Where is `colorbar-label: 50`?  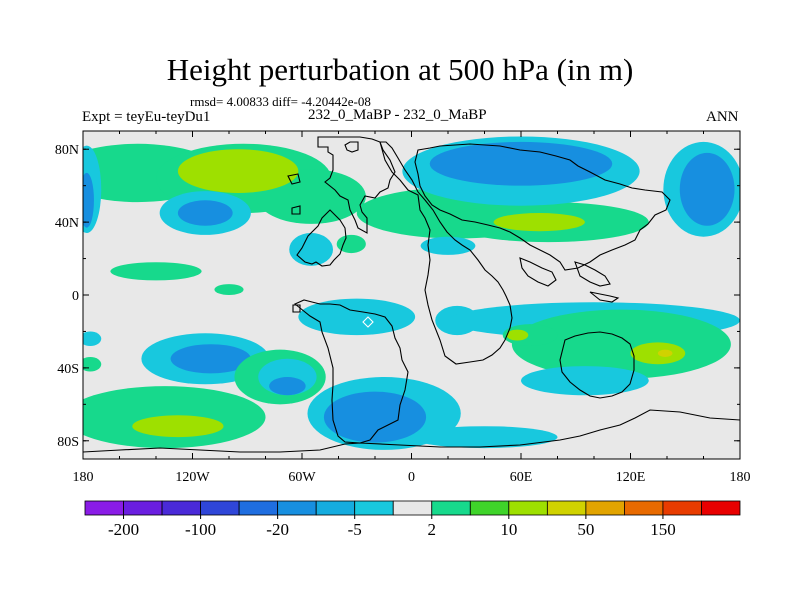 colorbar-label: 50 is located at coordinates (585, 529).